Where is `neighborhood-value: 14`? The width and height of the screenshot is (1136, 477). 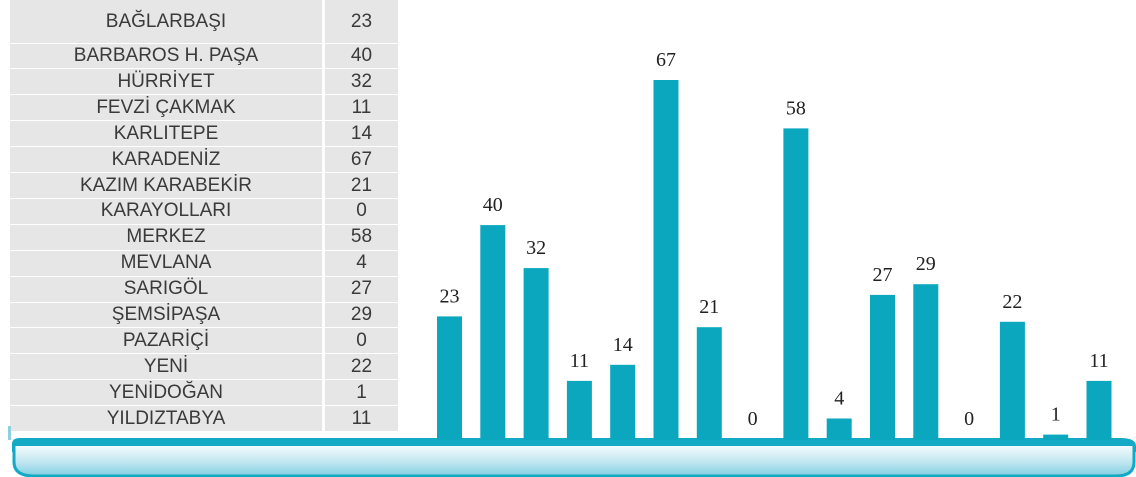 neighborhood-value: 14 is located at coordinates (361, 133).